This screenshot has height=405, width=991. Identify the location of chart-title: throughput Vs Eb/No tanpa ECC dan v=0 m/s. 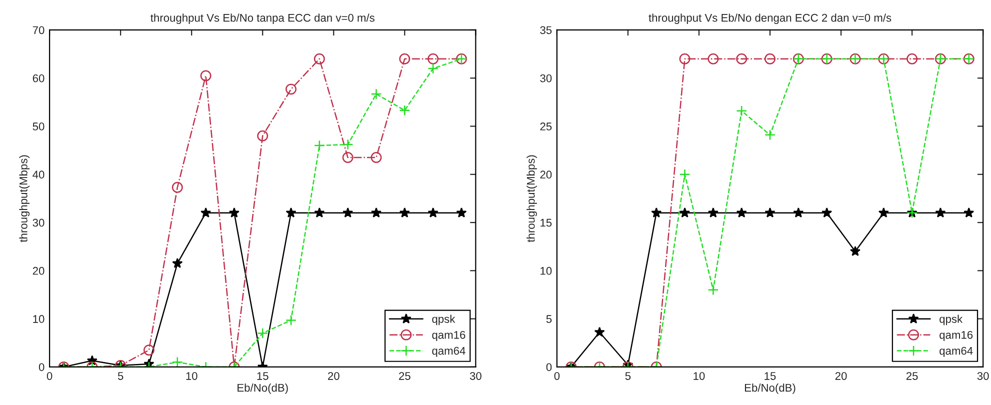
(262, 19).